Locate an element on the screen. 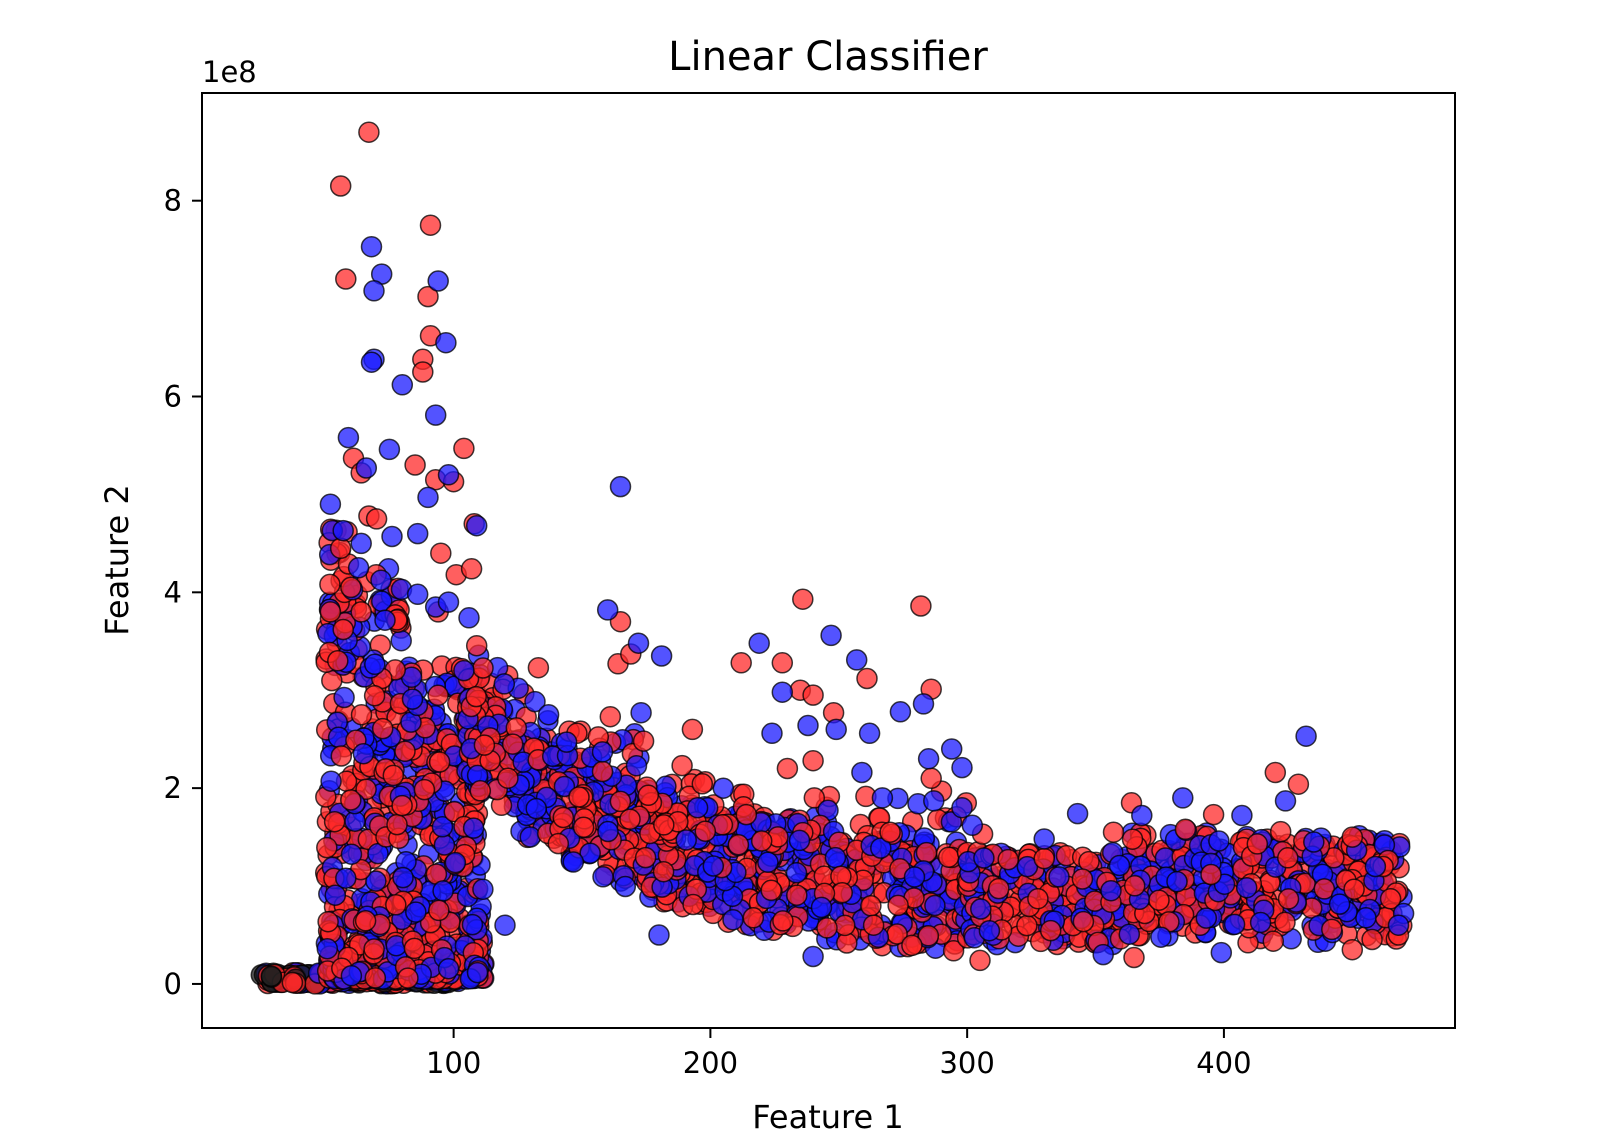 The width and height of the screenshot is (1616, 1142). y-offset-label: 1e8 is located at coordinates (229, 72).